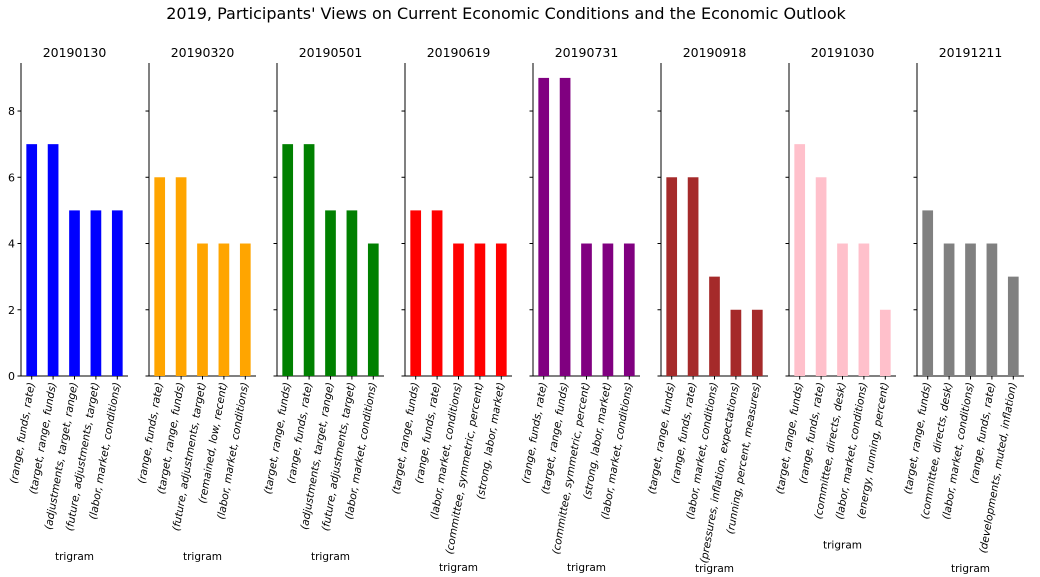 This screenshot has width=1040, height=577. What do you see at coordinates (843, 52) in the screenshot?
I see `panel-title: 20191030` at bounding box center [843, 52].